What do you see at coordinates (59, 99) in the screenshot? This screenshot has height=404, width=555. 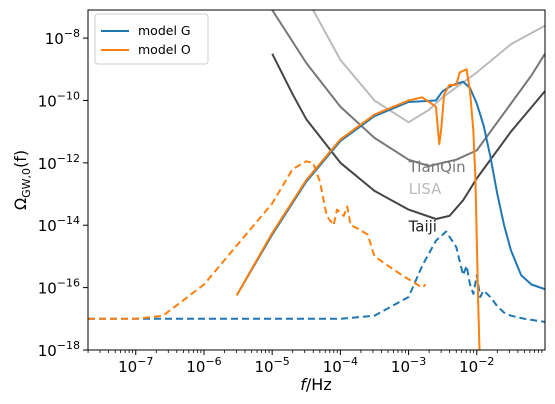 I see `y-tick-label: 10−10` at bounding box center [59, 99].